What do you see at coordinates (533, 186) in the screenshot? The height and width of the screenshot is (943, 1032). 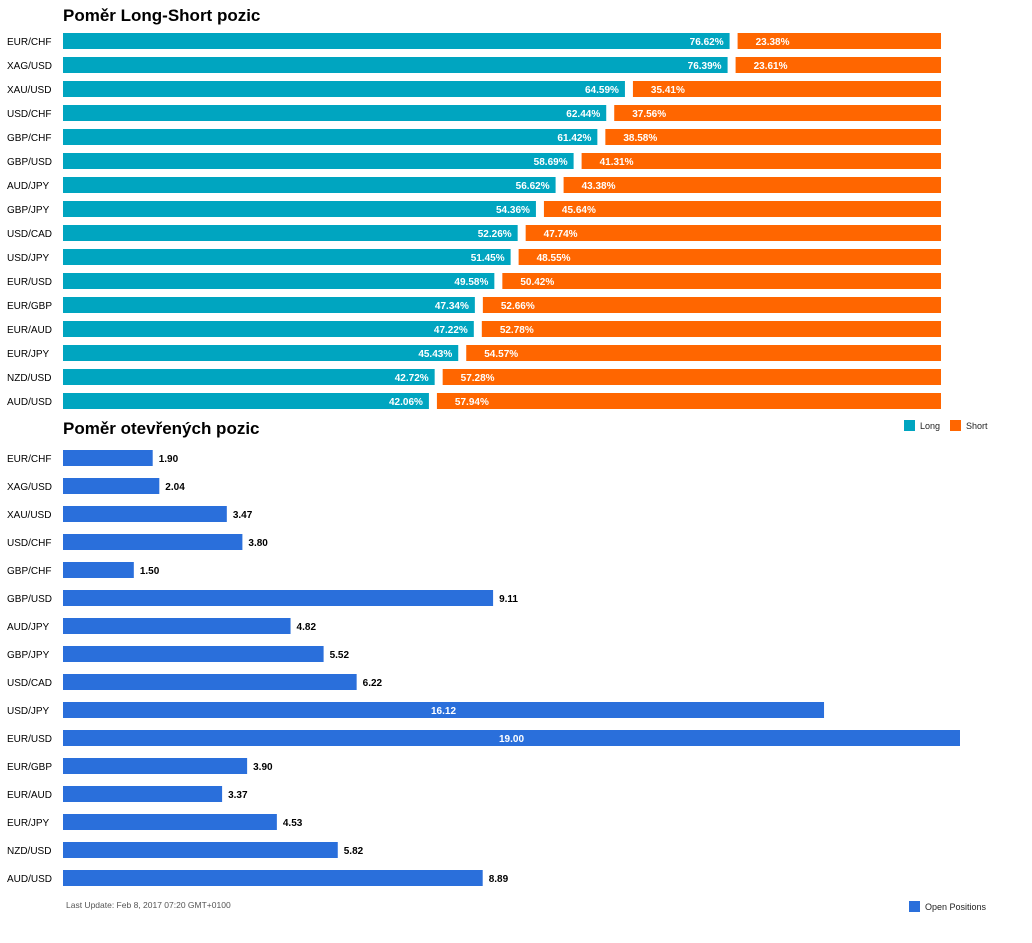 I see `long-value-label: 56.62%` at bounding box center [533, 186].